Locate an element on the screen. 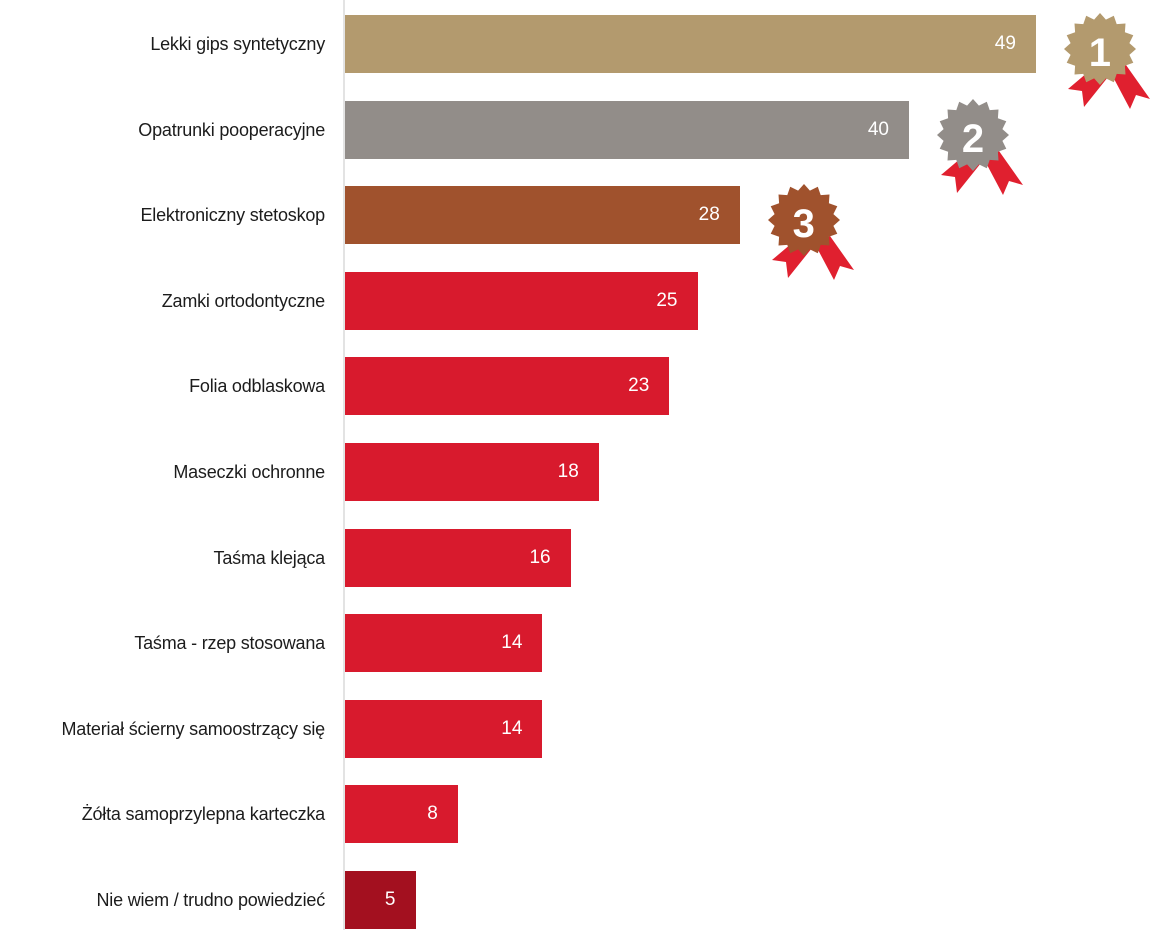 This screenshot has width=1173, height=930. bar: 49 is located at coordinates (690, 44).